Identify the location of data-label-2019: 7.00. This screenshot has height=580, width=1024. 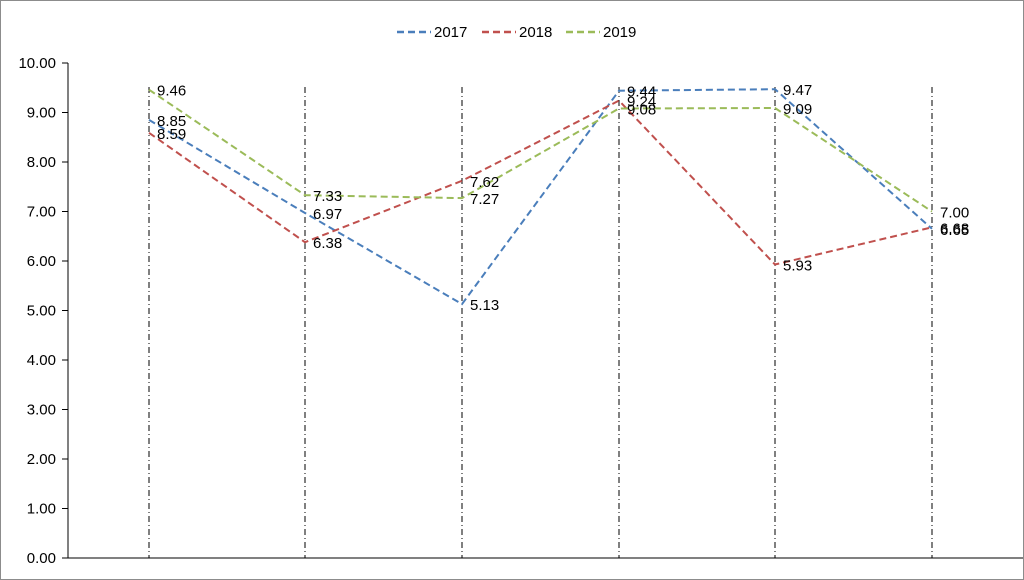
(954, 213).